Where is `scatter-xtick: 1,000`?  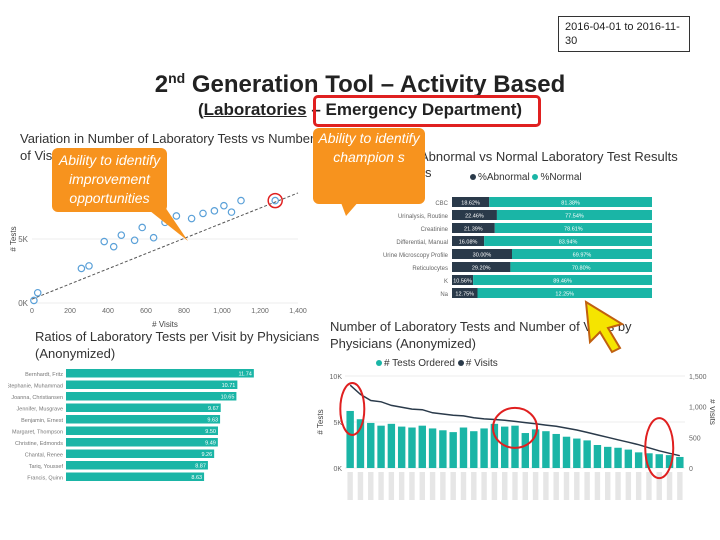 scatter-xtick: 1,000 is located at coordinates (222, 311).